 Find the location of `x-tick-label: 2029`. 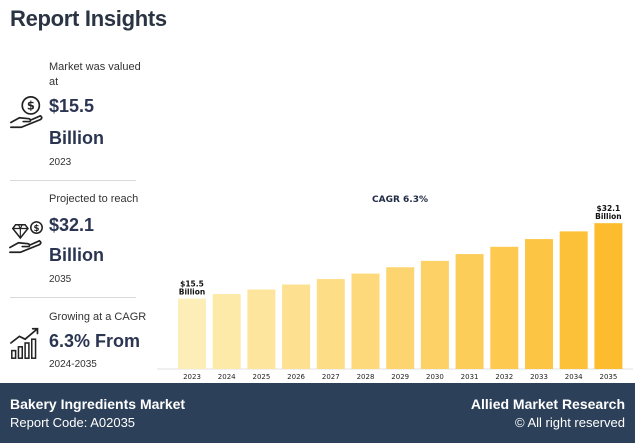

x-tick-label: 2029 is located at coordinates (400, 377).